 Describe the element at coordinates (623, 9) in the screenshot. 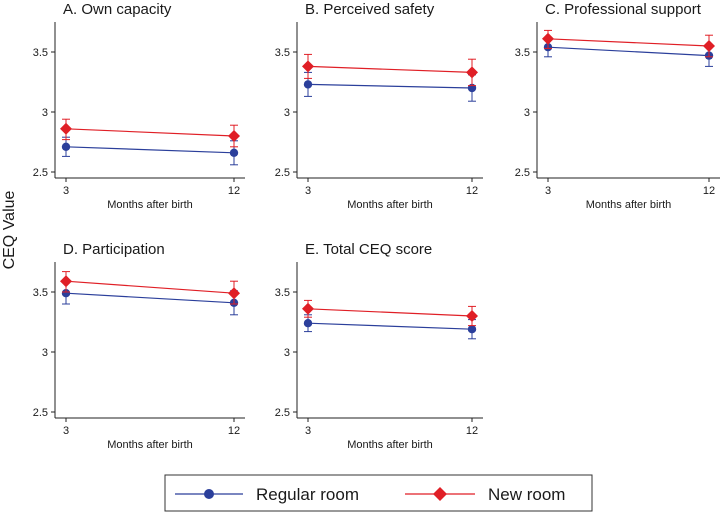

I see `panel-title: C. Professional support` at that location.